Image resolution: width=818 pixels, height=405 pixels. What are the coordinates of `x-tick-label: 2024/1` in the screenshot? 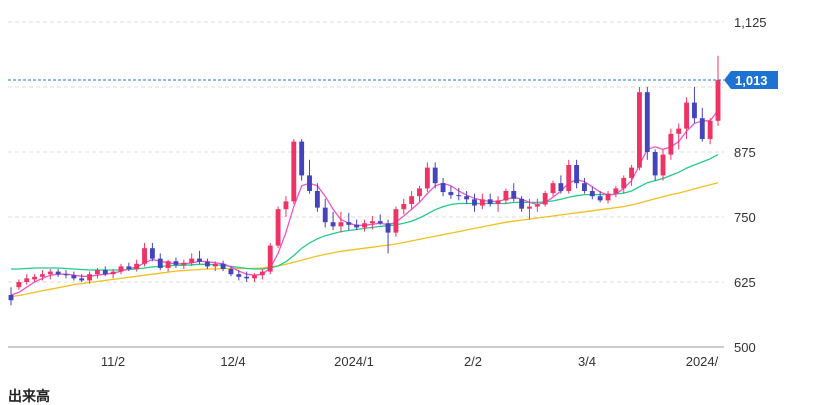 It's located at (354, 361).